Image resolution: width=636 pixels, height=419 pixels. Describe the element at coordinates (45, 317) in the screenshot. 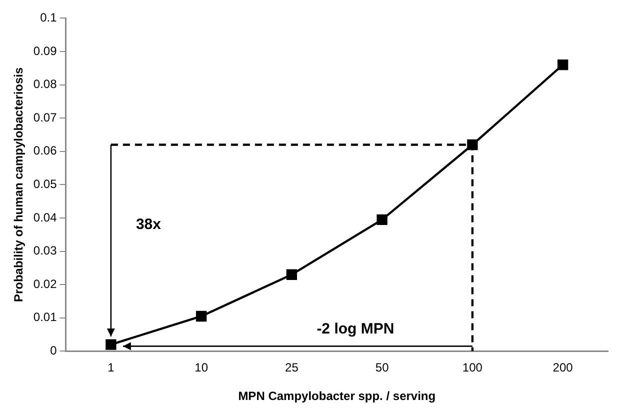

I see `y-tick-label: 0.01` at that location.